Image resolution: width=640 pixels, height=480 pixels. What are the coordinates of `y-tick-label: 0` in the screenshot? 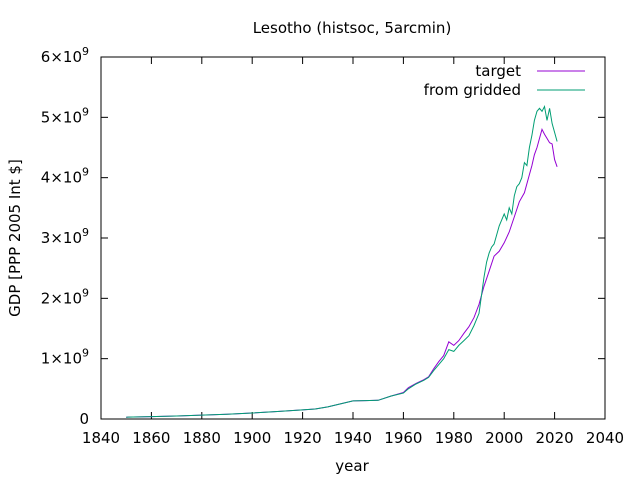 It's located at (84, 419).